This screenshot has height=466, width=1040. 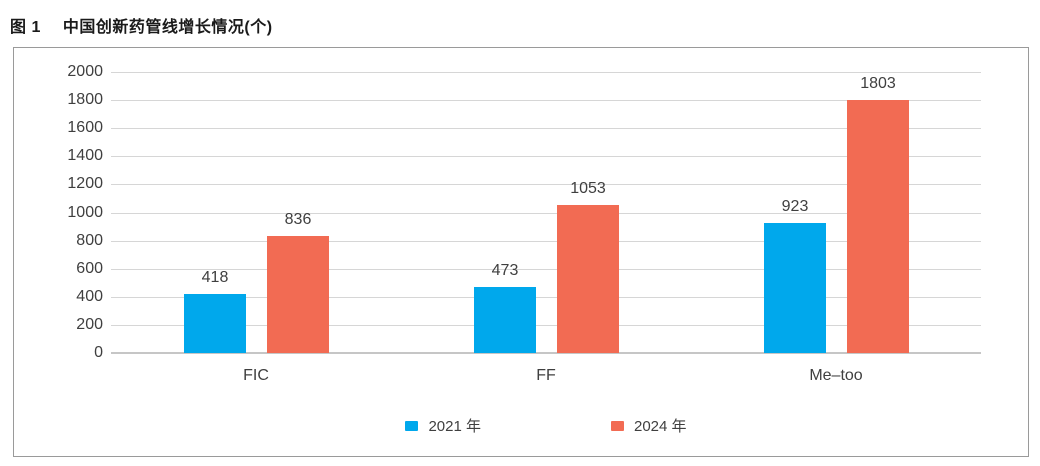 I want to click on y-axis-tick-label: 2000, so click(x=85, y=71).